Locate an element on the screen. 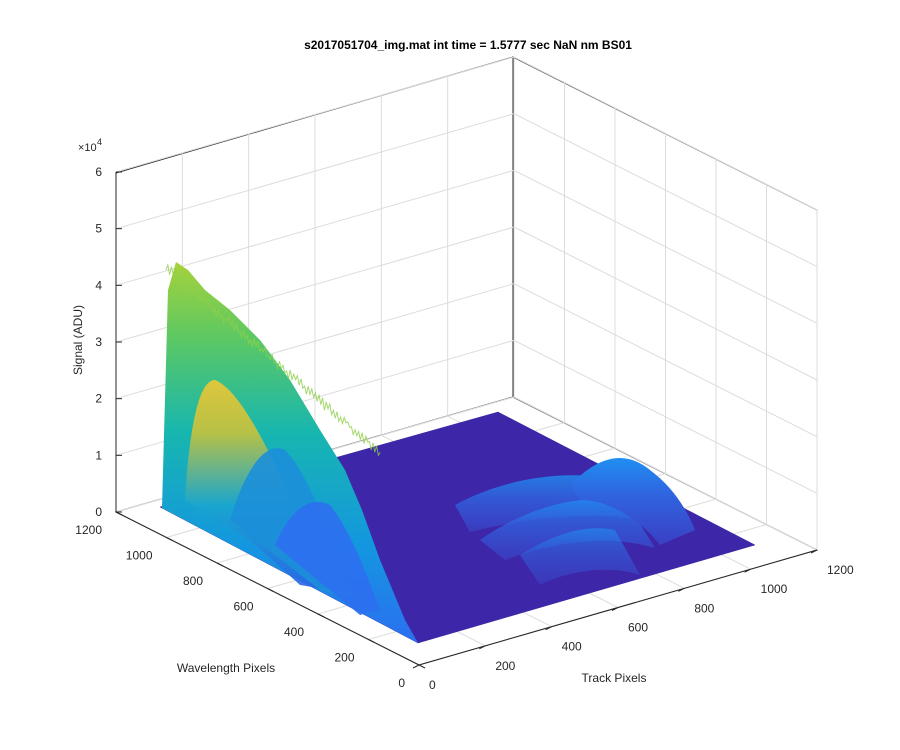  z-tick-label: 0 is located at coordinates (98, 512).